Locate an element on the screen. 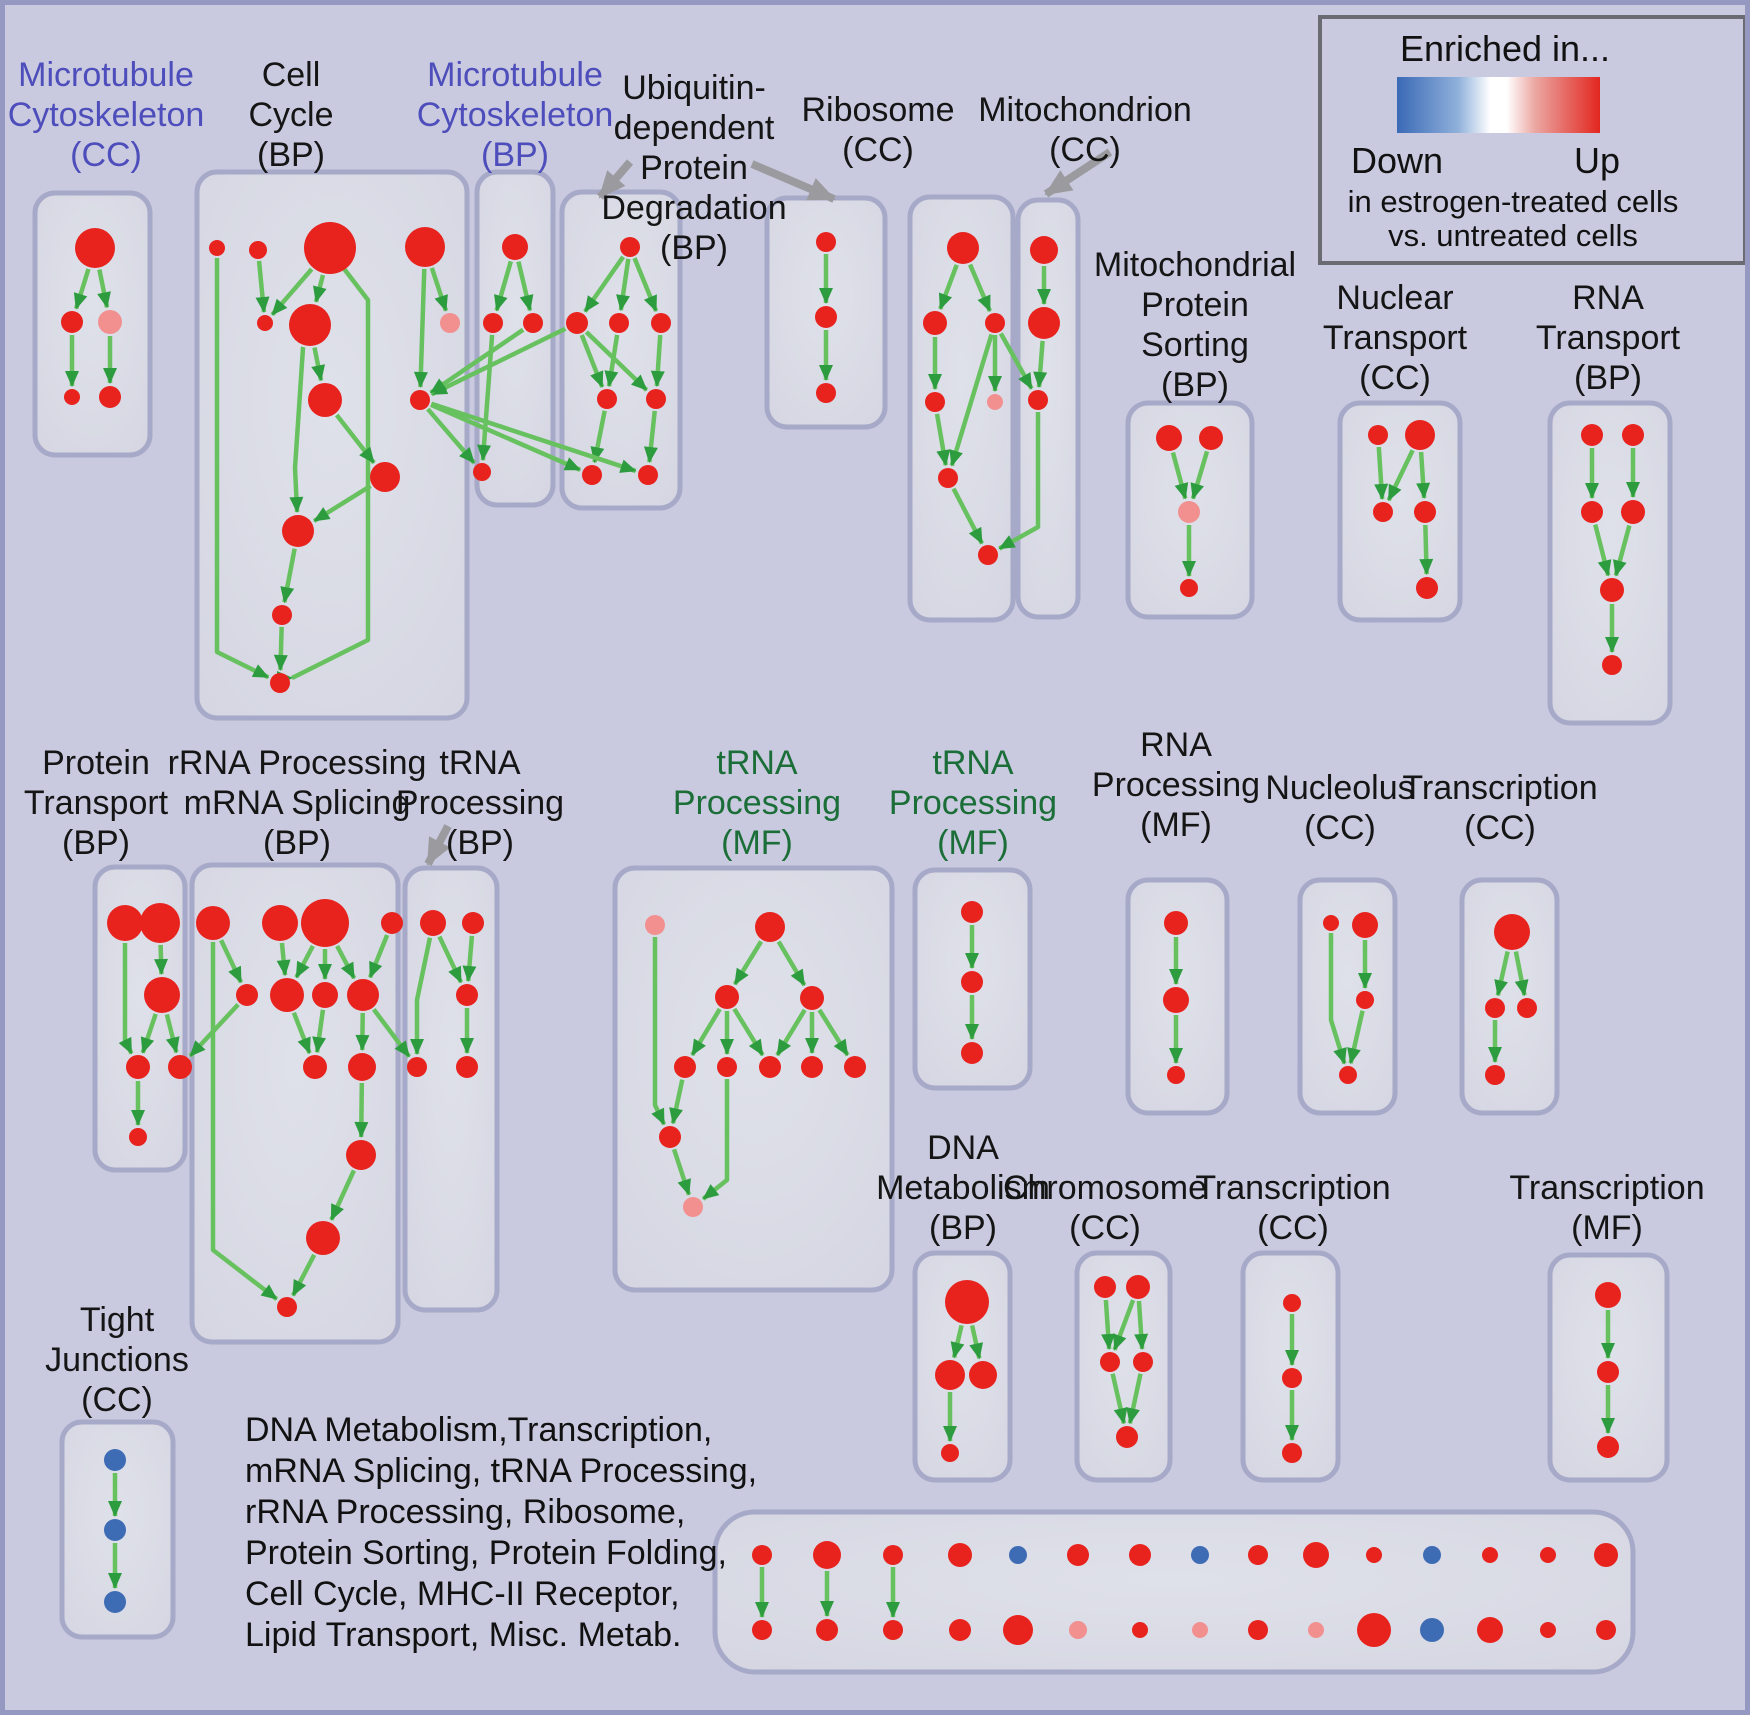 This screenshot has height=1715, width=1750. legend-up-label: Up is located at coordinates (1597, 160).